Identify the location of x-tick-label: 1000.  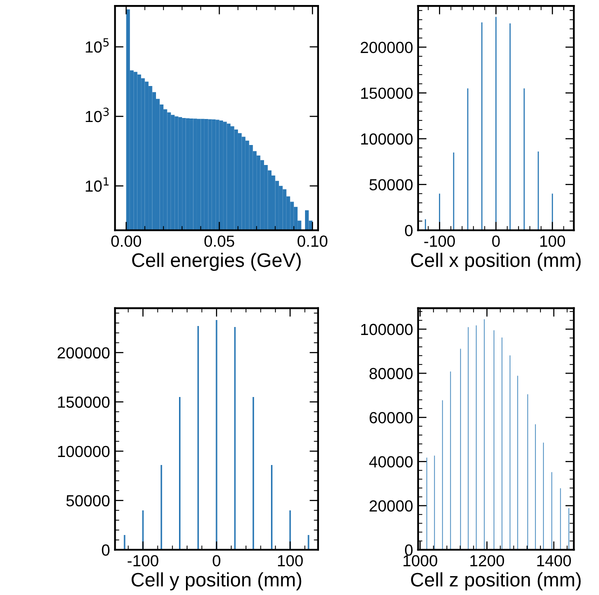
(421, 560).